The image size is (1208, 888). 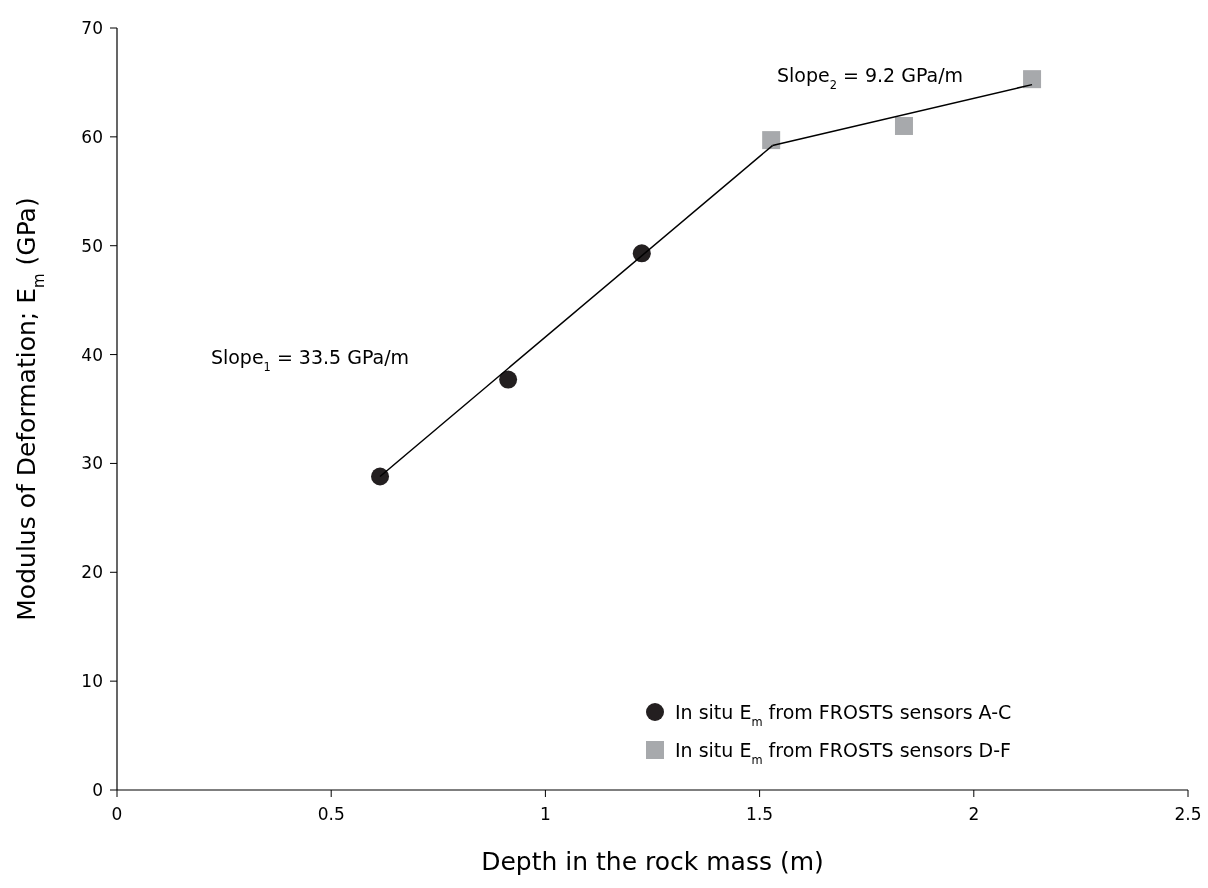 What do you see at coordinates (97, 790) in the screenshot?
I see `y-tick-label: 0` at bounding box center [97, 790].